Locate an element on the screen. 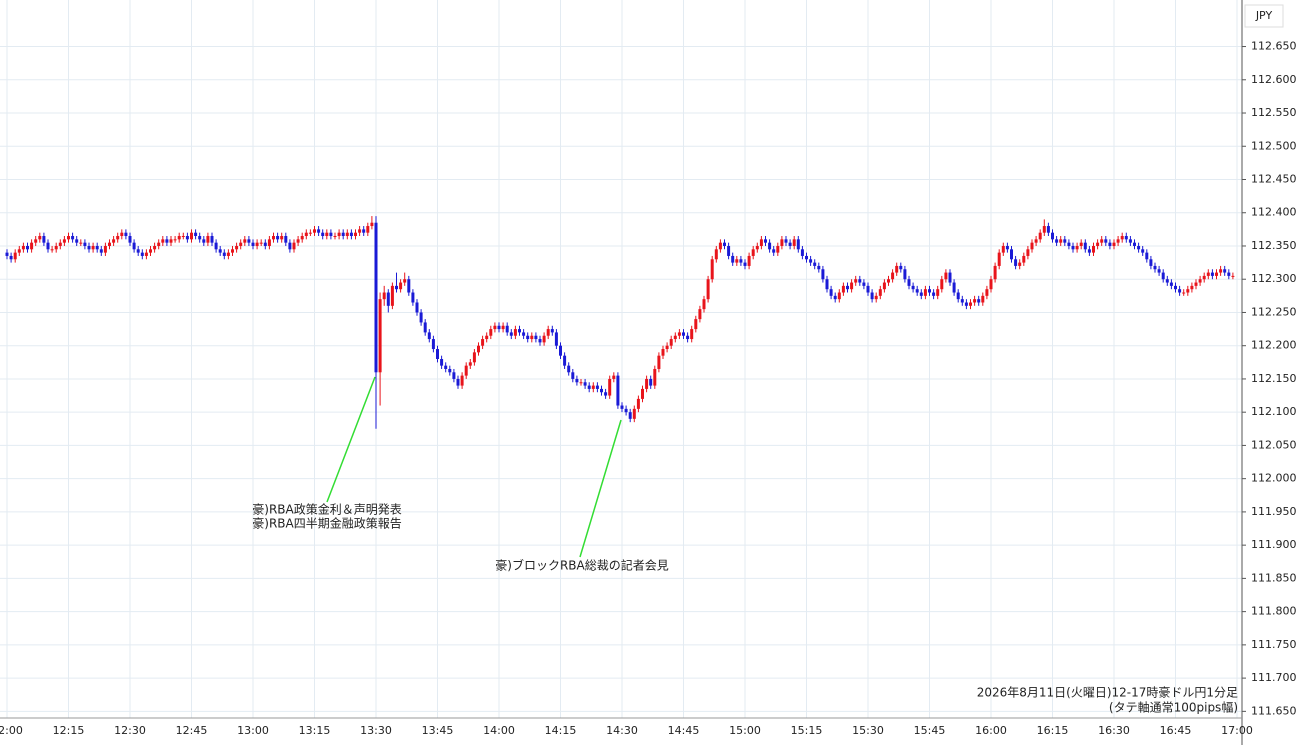 Image resolution: width=1300 pixels, height=745 pixels. x-tick-label: 15:45 is located at coordinates (930, 730).